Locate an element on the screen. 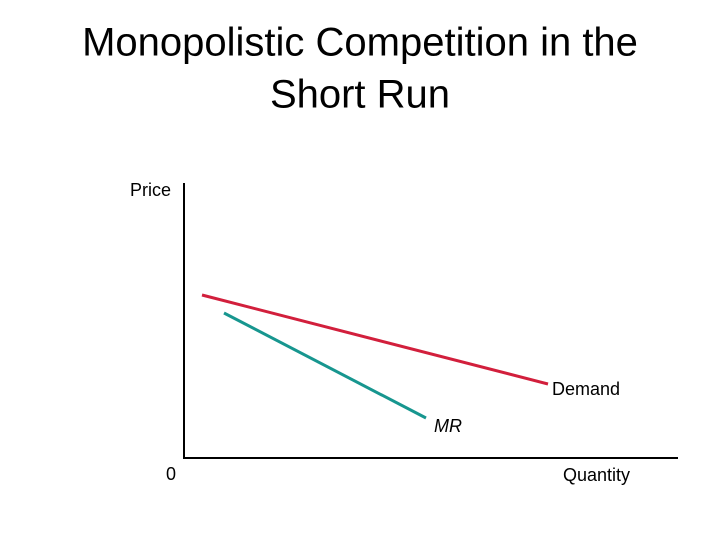  title-line: Short Run is located at coordinates (360, 95).